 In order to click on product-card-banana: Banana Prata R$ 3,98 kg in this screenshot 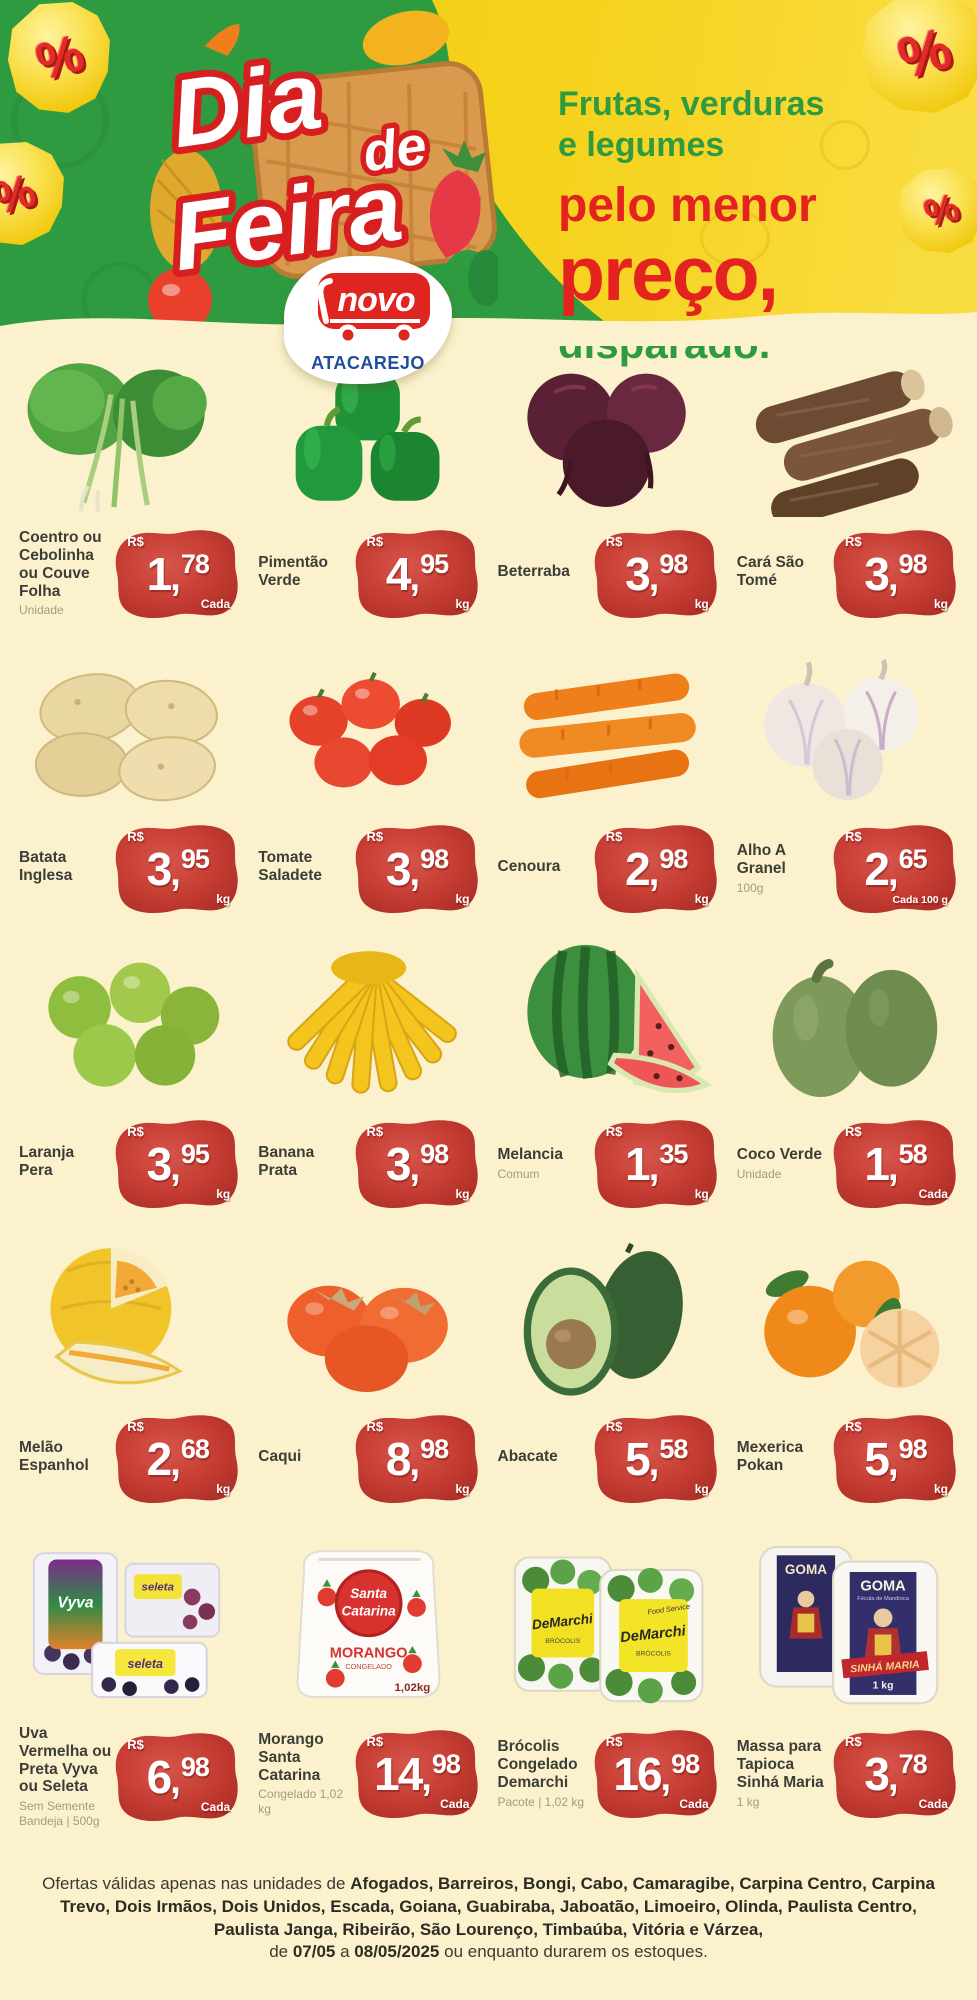, I will do `click(368, 1084)`.